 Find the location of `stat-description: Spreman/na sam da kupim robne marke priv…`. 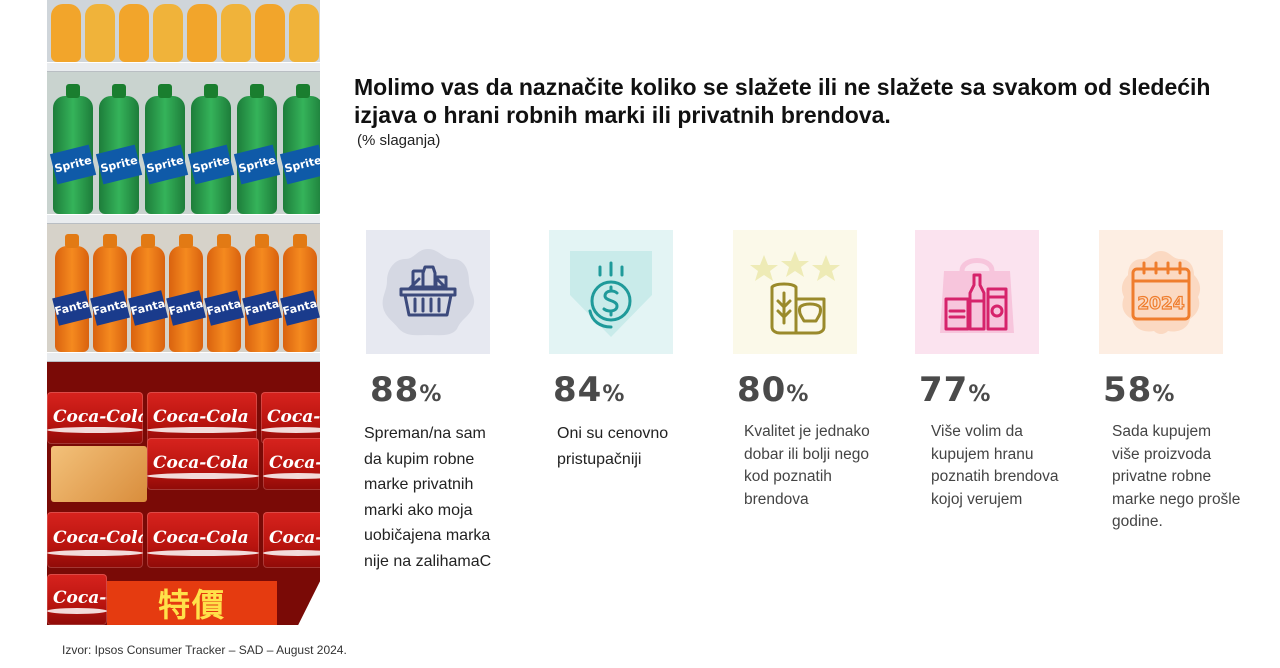

stat-description: Spreman/na sam da kupim robne marke priv… is located at coordinates (428, 497).